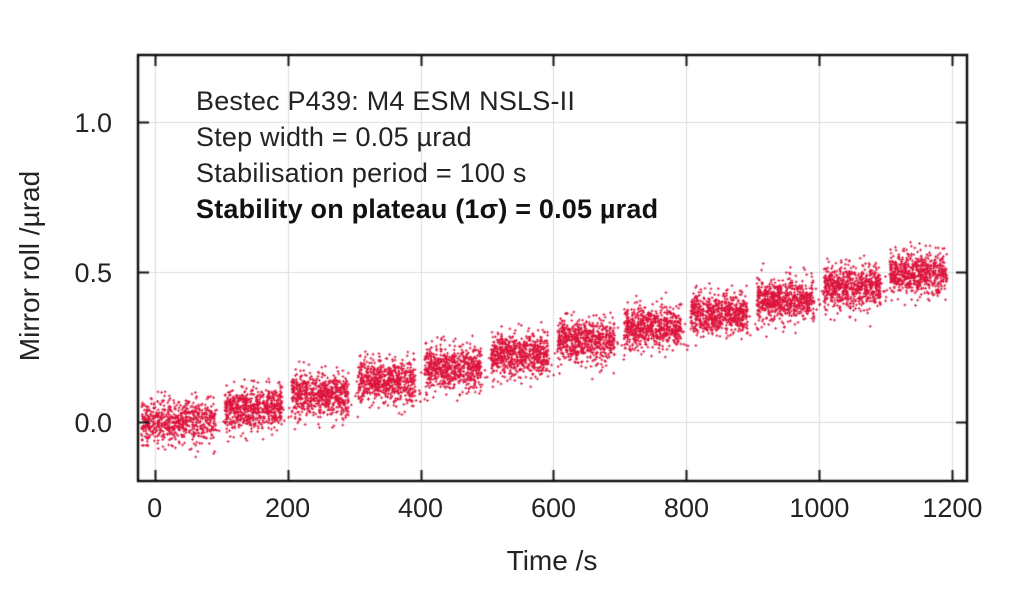 The height and width of the screenshot is (589, 1024). I want to click on x-tick-label: 1200, so click(952, 508).